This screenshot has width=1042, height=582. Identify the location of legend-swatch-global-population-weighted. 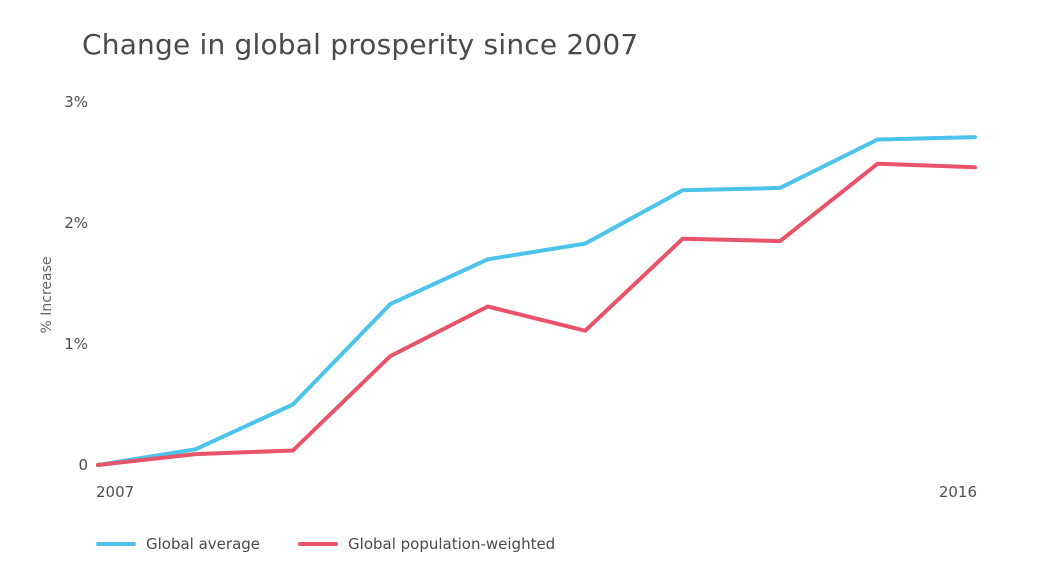
(318, 544).